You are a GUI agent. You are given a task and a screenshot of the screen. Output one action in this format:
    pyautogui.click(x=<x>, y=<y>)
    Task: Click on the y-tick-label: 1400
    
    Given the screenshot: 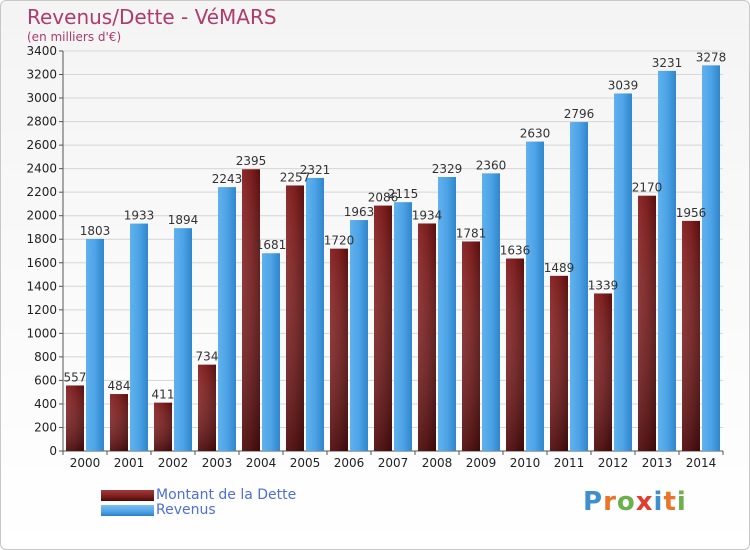 What is the action you would take?
    pyautogui.click(x=41, y=286)
    